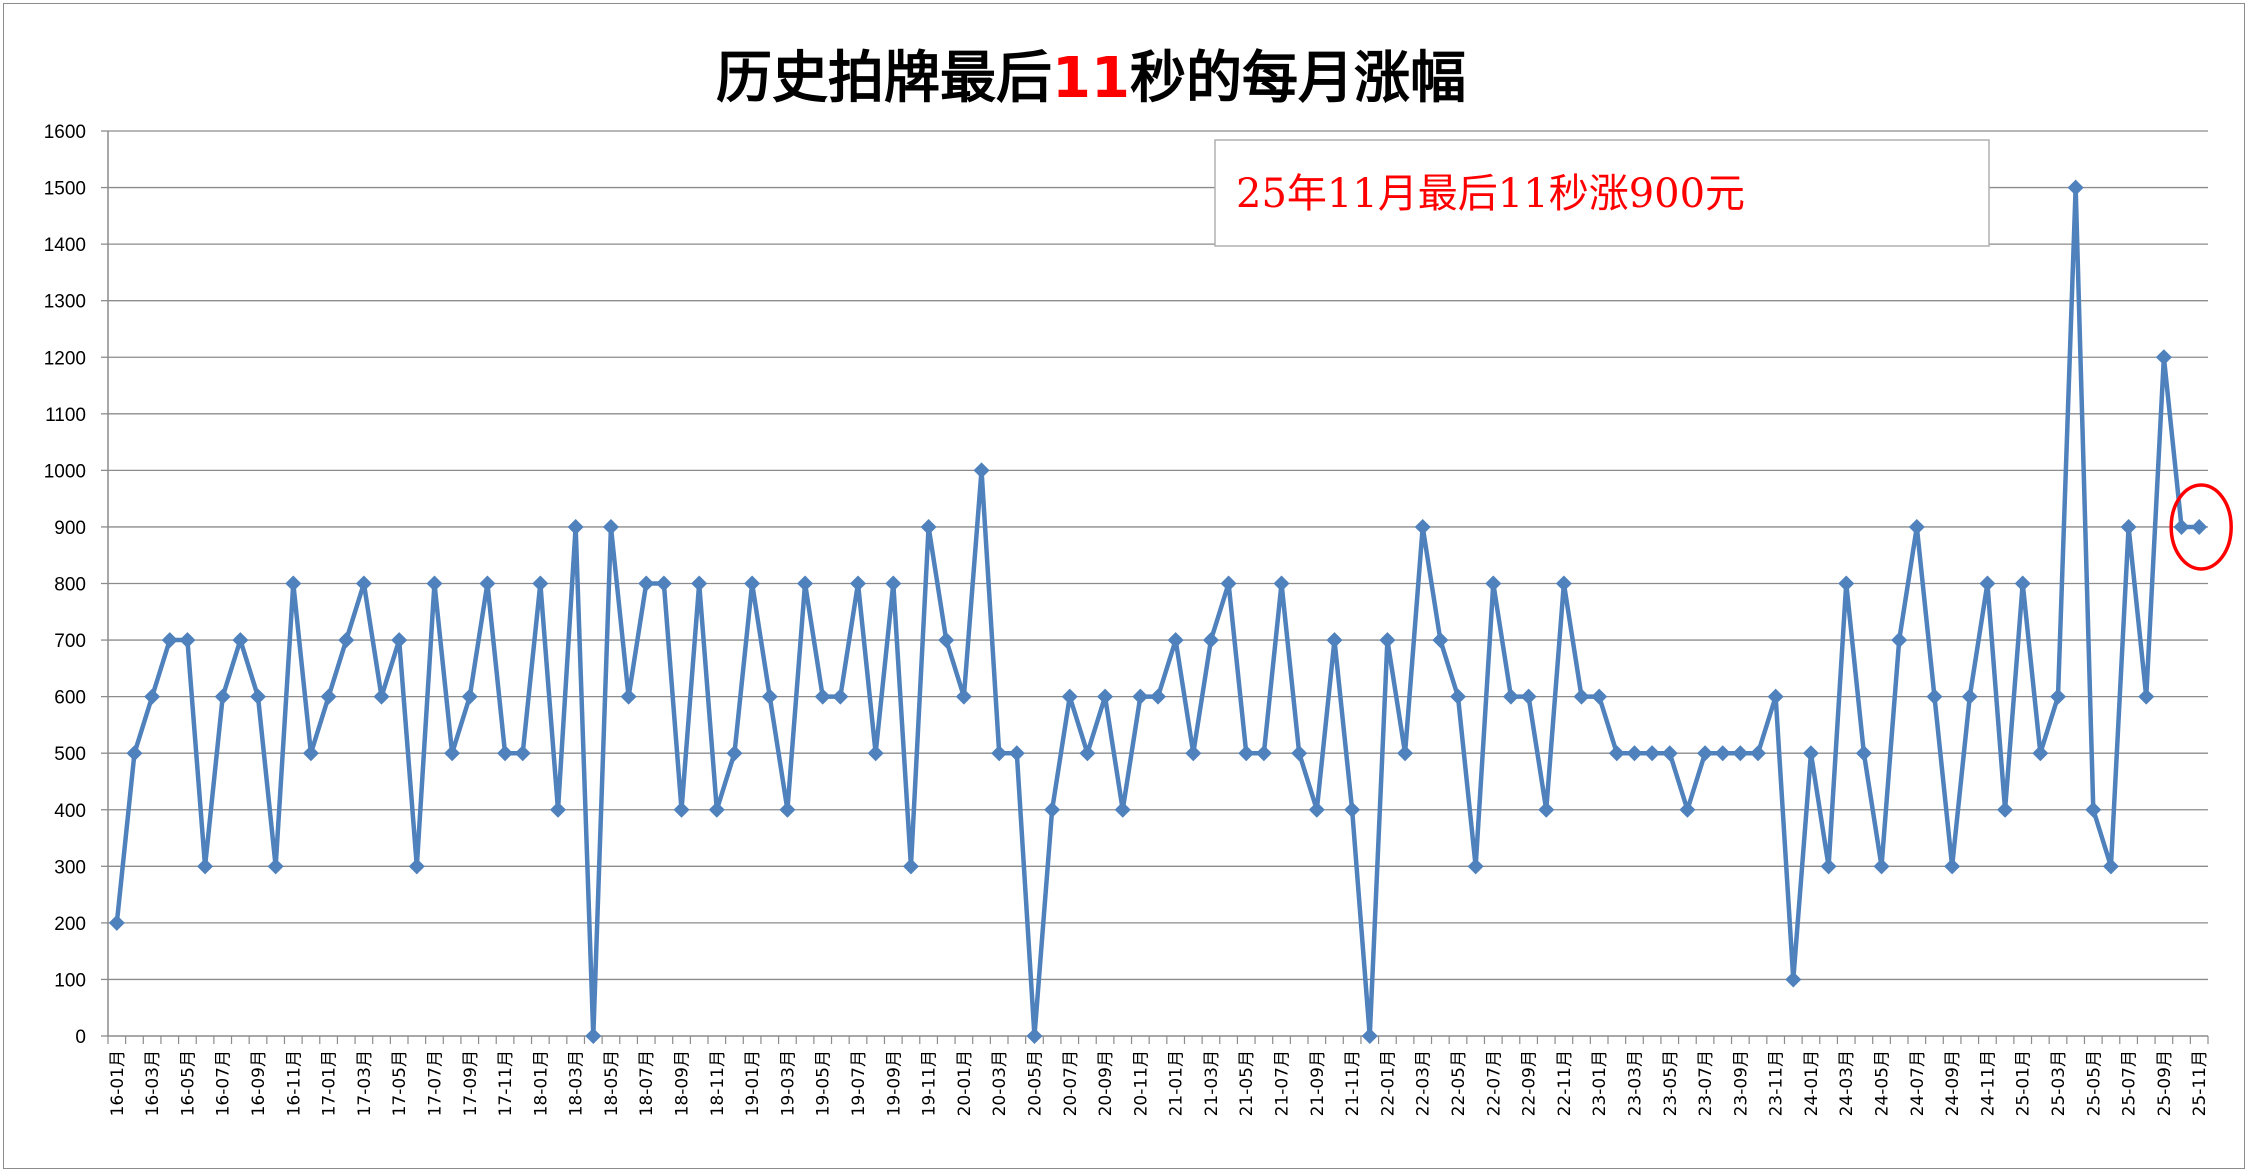 The image size is (2250, 1174). Describe the element at coordinates (400, 1083) in the screenshot. I see `x-tick-label: 17-05月` at that location.